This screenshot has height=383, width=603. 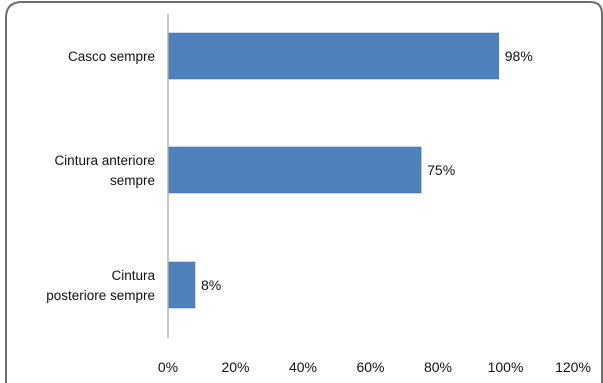 I want to click on chart-border-left, so click(x=14, y=192).